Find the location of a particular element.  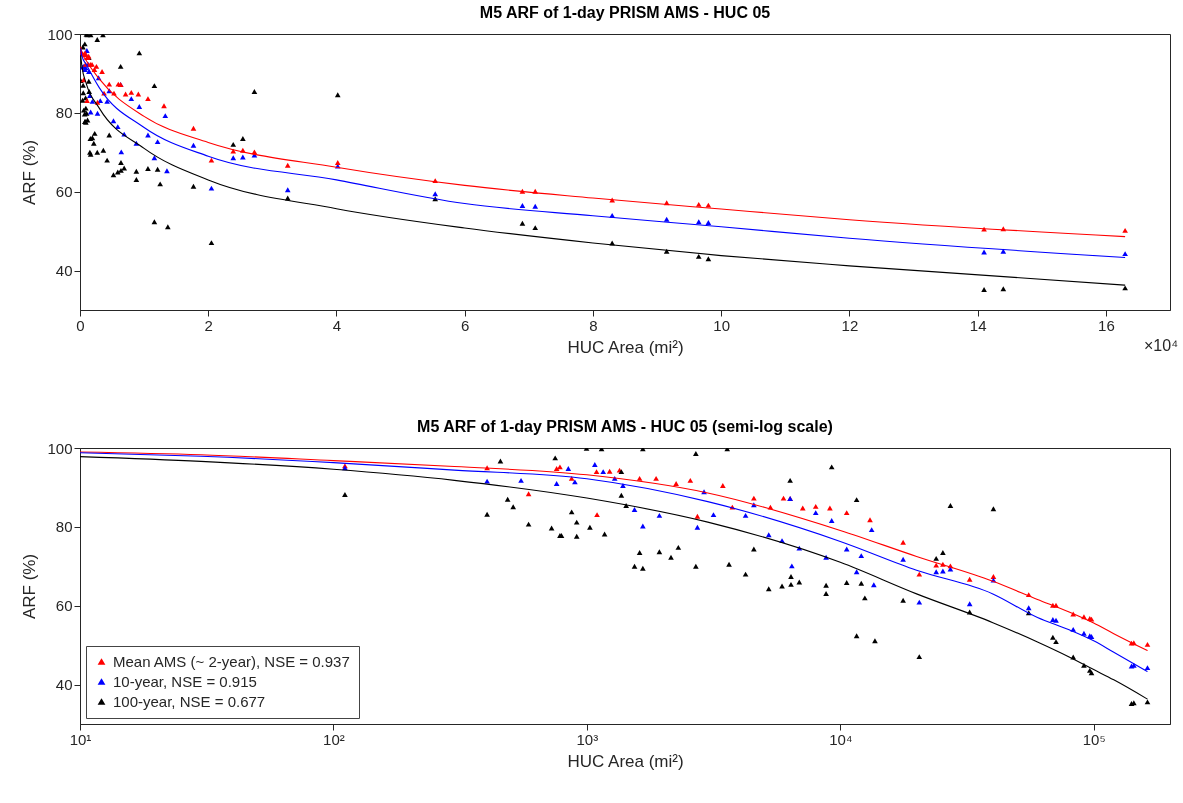

chart-title: M5 ARF of 1-day PRISM AMS - HUC 05 is located at coordinates (625, 12).